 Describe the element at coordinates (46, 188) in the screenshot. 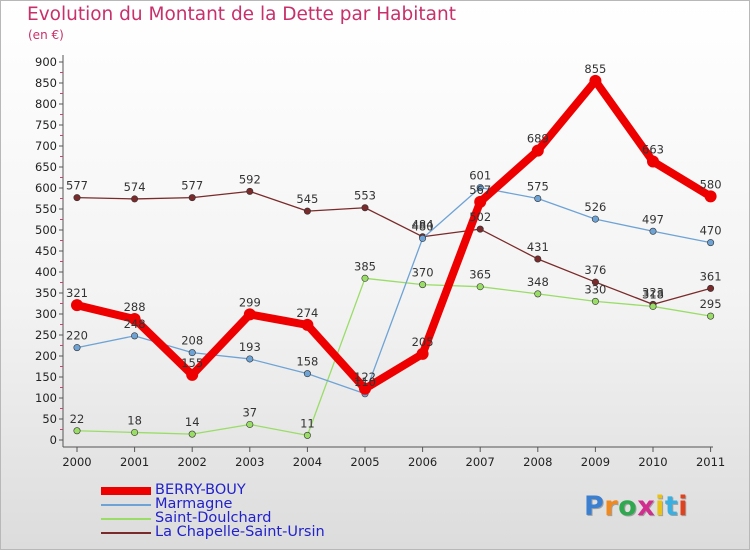

I see `y-tick-label: 600` at that location.